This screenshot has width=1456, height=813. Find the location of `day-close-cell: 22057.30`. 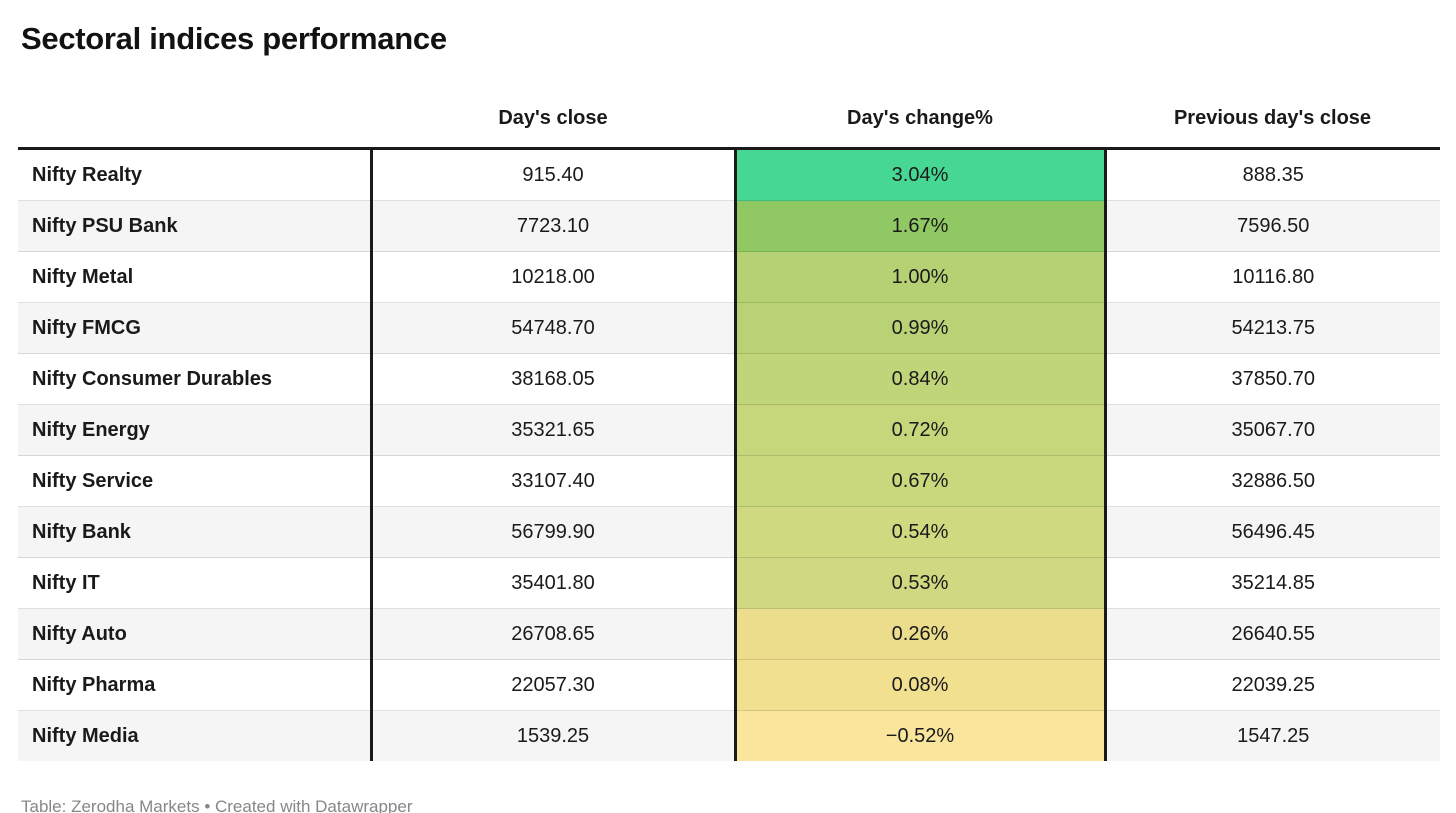

day-close-cell: 22057.30 is located at coordinates (553, 685).